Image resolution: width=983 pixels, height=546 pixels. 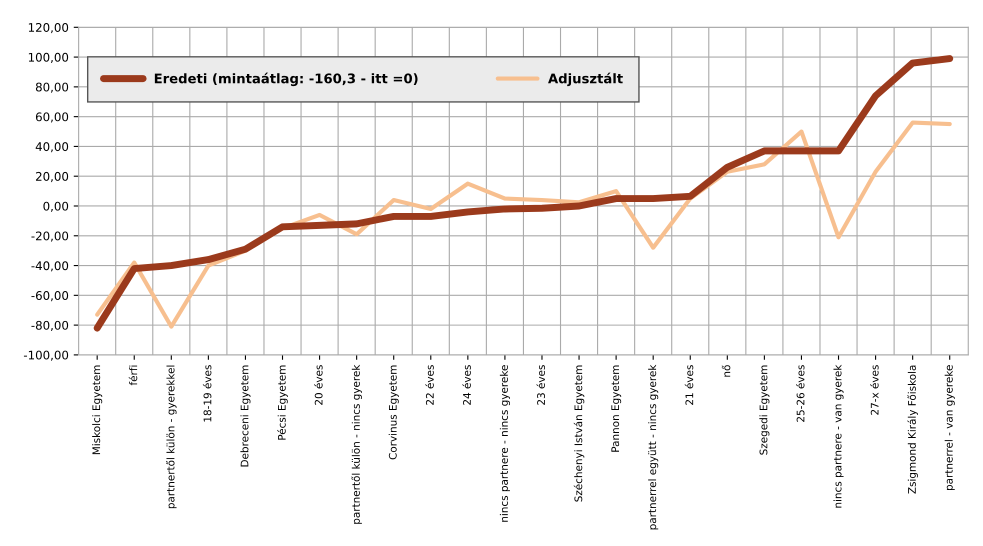 What do you see at coordinates (949, 427) in the screenshot?
I see `x-tick-label: partnerrel - van gyereke` at bounding box center [949, 427].